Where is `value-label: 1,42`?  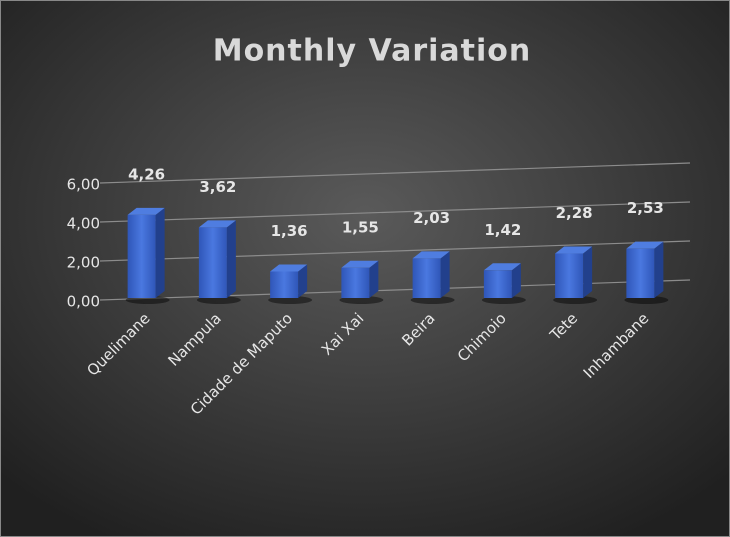 value-label: 1,42 is located at coordinates (502, 230).